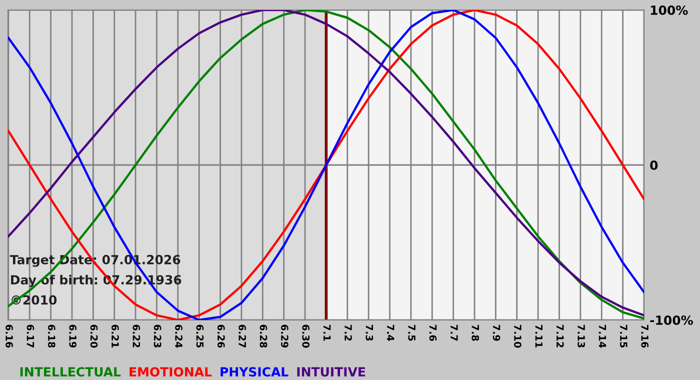 The image size is (700, 380). What do you see at coordinates (370, 332) in the screenshot?
I see `x-tick-label: 7.3` at bounding box center [370, 332].